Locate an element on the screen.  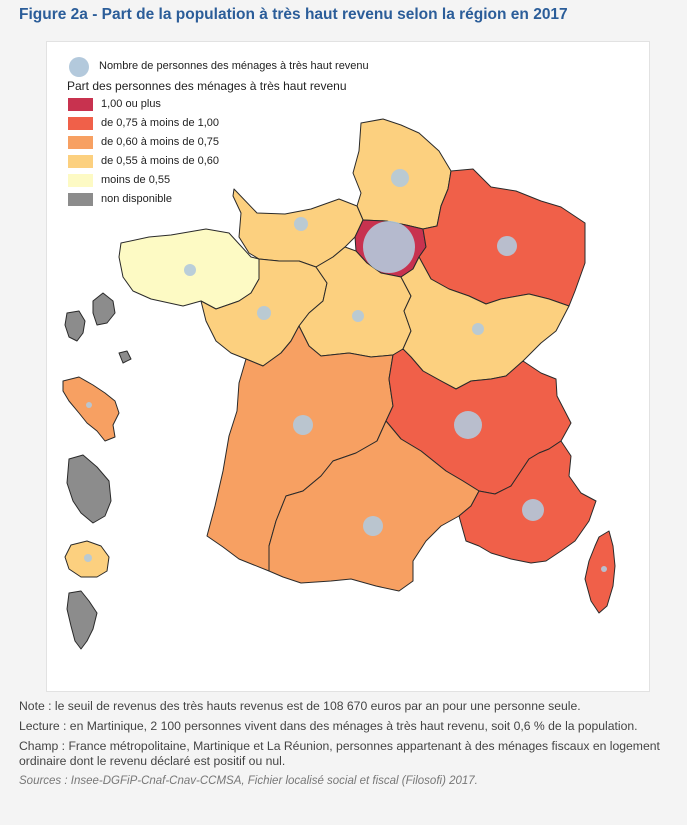
region-guadeloupe is located at coordinates (98, 328).